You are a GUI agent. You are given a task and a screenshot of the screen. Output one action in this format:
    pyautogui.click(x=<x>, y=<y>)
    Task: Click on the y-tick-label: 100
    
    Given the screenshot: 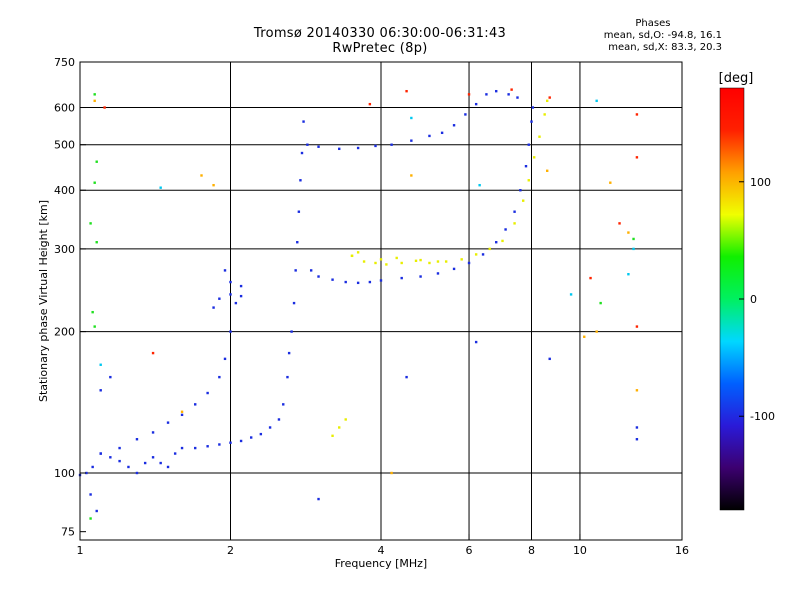 What is the action you would take?
    pyautogui.click(x=64, y=473)
    